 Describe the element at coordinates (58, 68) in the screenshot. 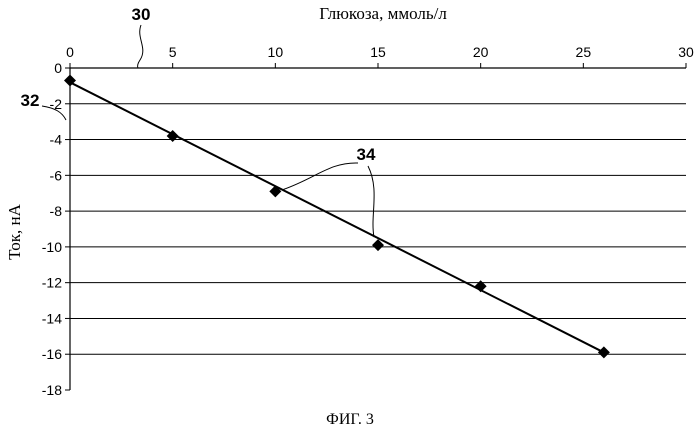

I see `y-tick-label: 0` at that location.